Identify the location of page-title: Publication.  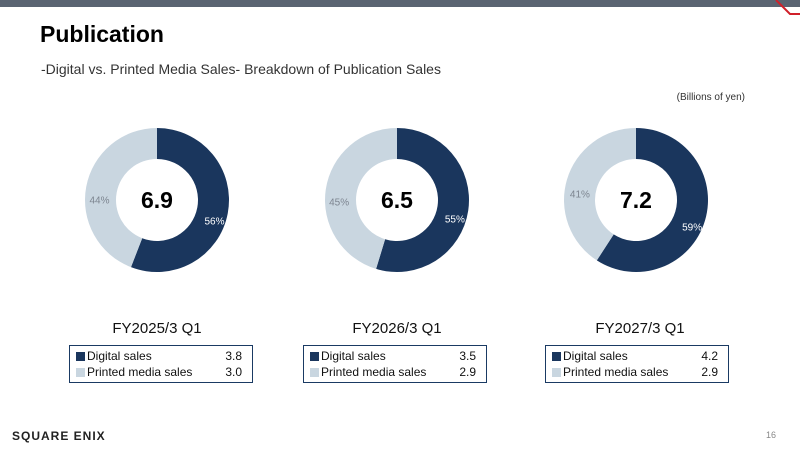
(102, 34).